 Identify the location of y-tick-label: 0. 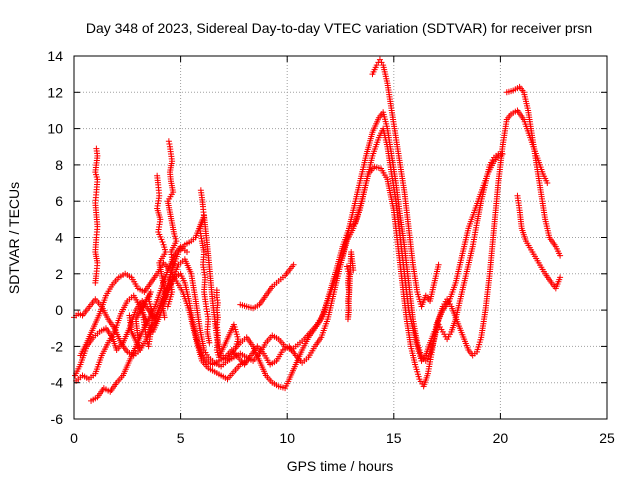
(59, 310).